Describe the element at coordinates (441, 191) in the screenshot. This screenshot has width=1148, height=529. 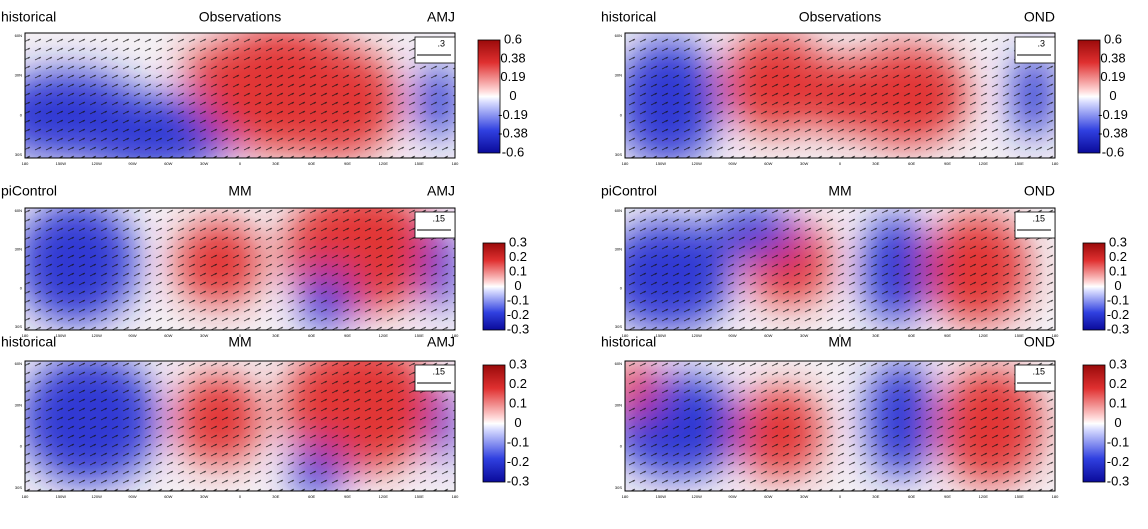
I see `panel-right-label: AMJ` at that location.